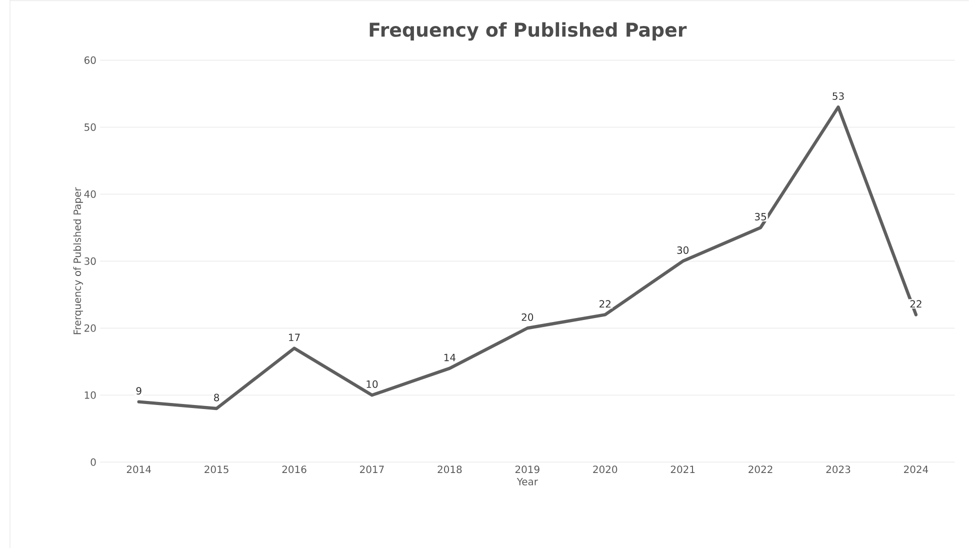 Image resolution: width=969 pixels, height=548 pixels. Describe the element at coordinates (527, 482) in the screenshot. I see `x-axis-title: Year` at that location.